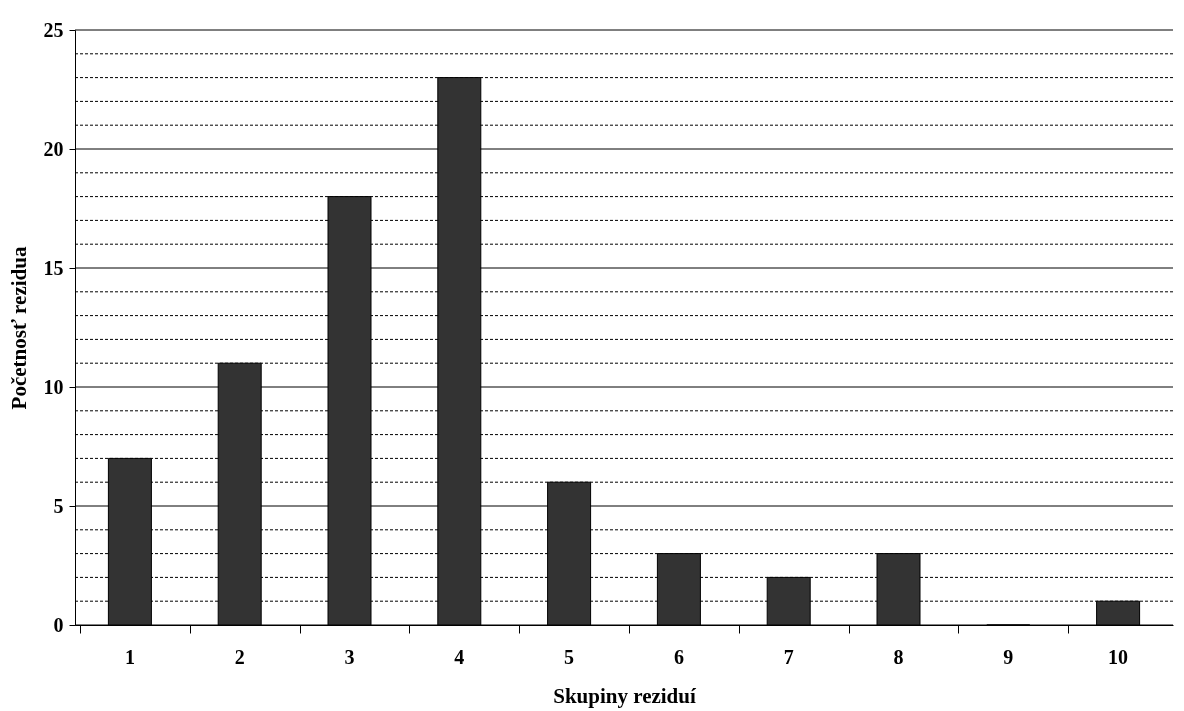 This screenshot has width=1184, height=711. I want to click on x-tick-label: 4, so click(459, 656).